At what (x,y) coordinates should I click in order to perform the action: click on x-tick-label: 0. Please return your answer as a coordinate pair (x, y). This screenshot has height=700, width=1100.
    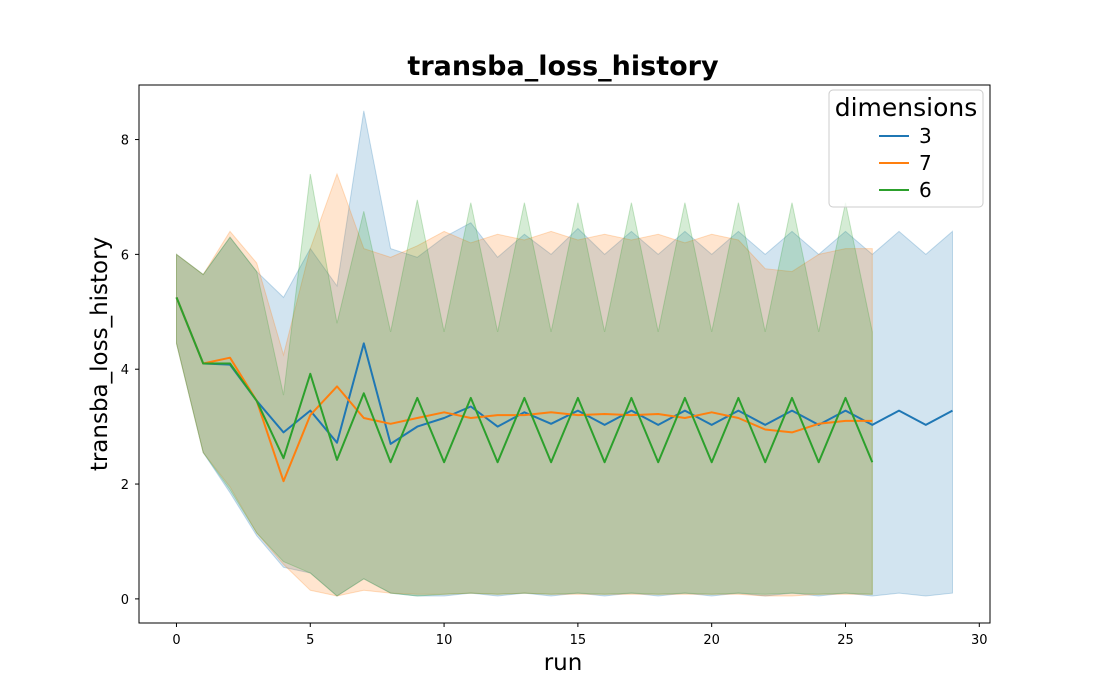
    Looking at the image, I should click on (176, 640).